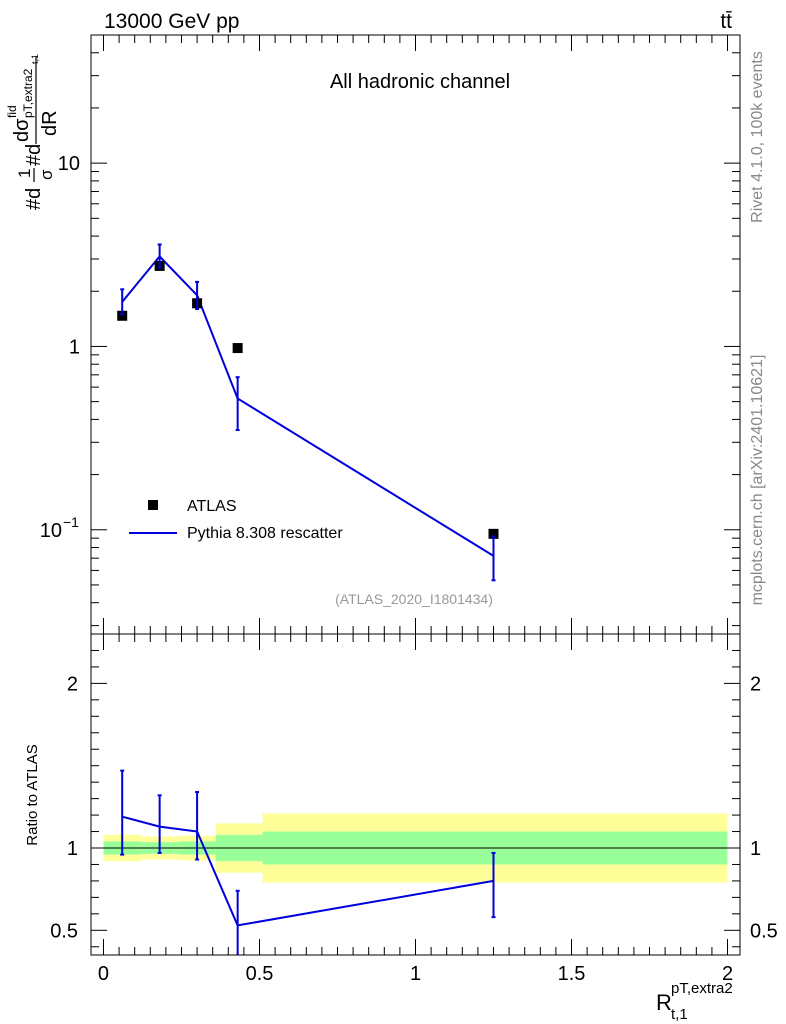 The image size is (786, 1024). I want to click on pythia-series-line, so click(308, 405).